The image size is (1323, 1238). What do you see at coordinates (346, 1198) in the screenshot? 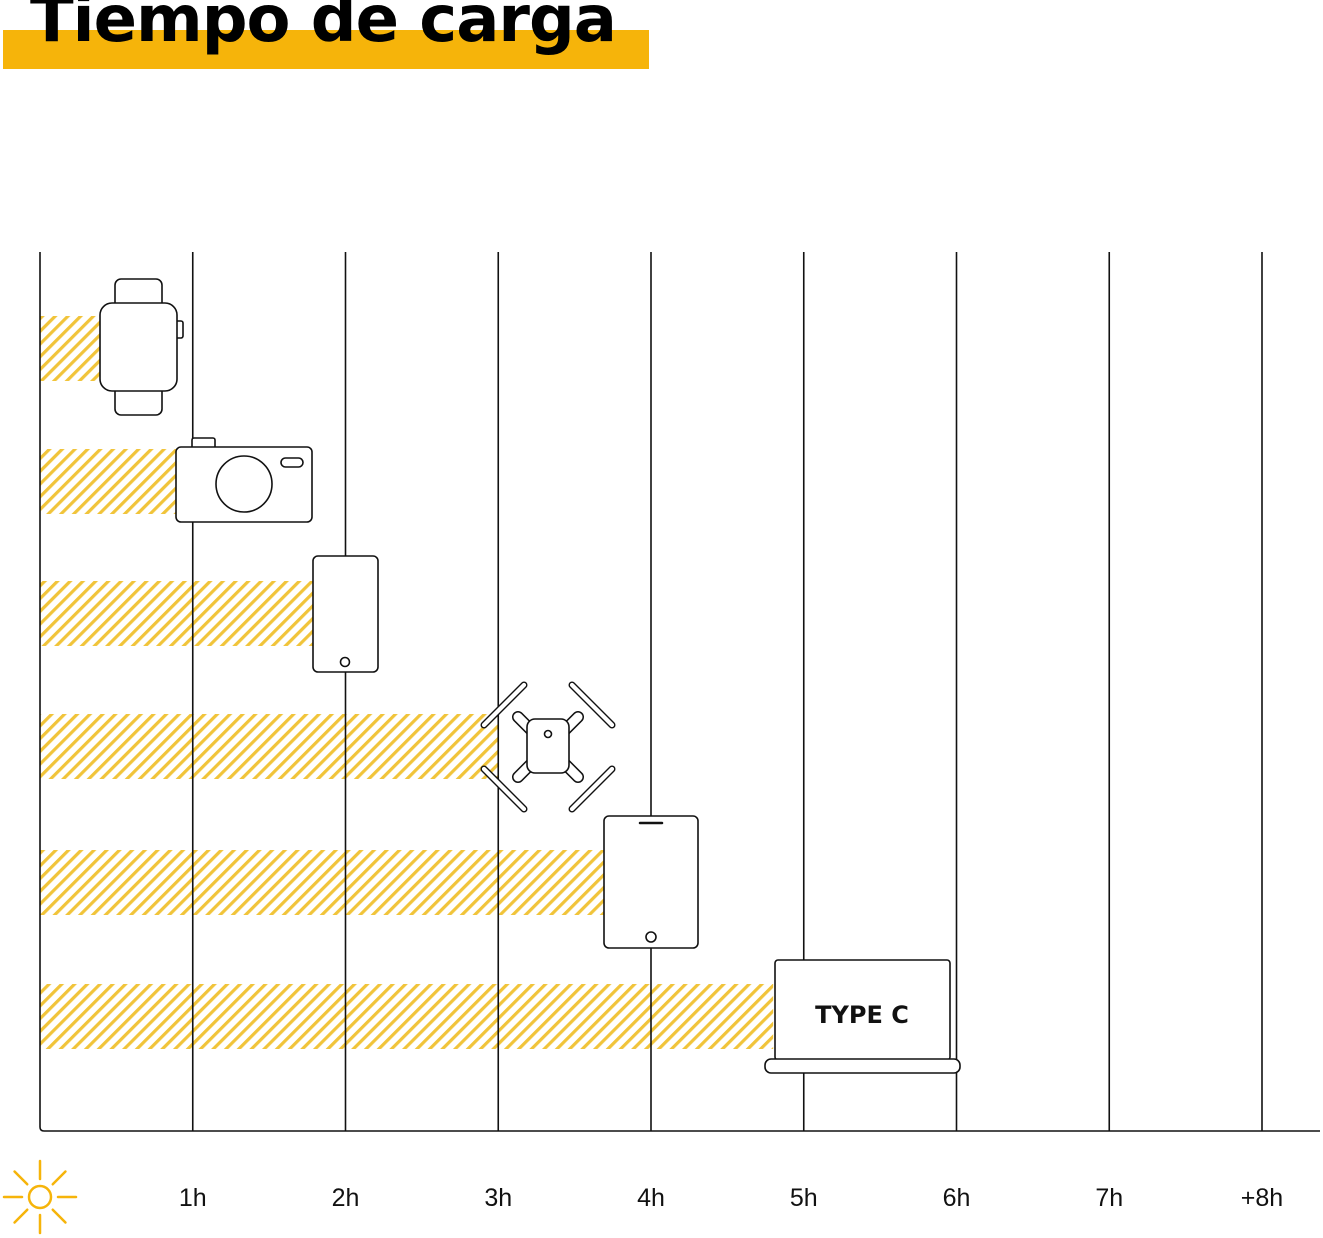
I see `x-tick-label: 2h` at bounding box center [346, 1198].